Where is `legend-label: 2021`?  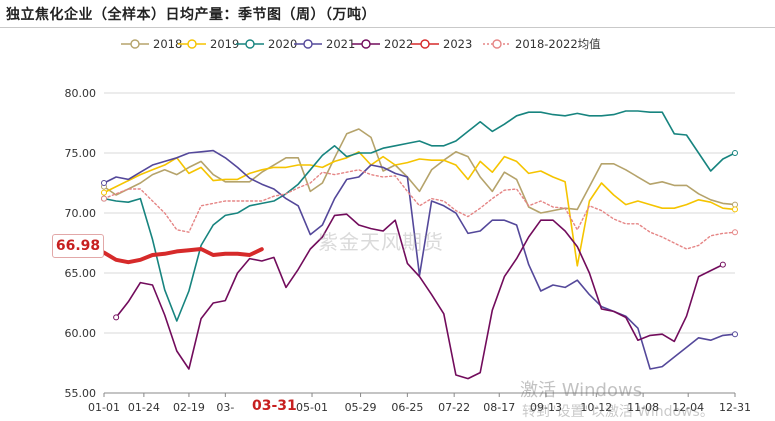 legend-label: 2021 is located at coordinates (340, 44).